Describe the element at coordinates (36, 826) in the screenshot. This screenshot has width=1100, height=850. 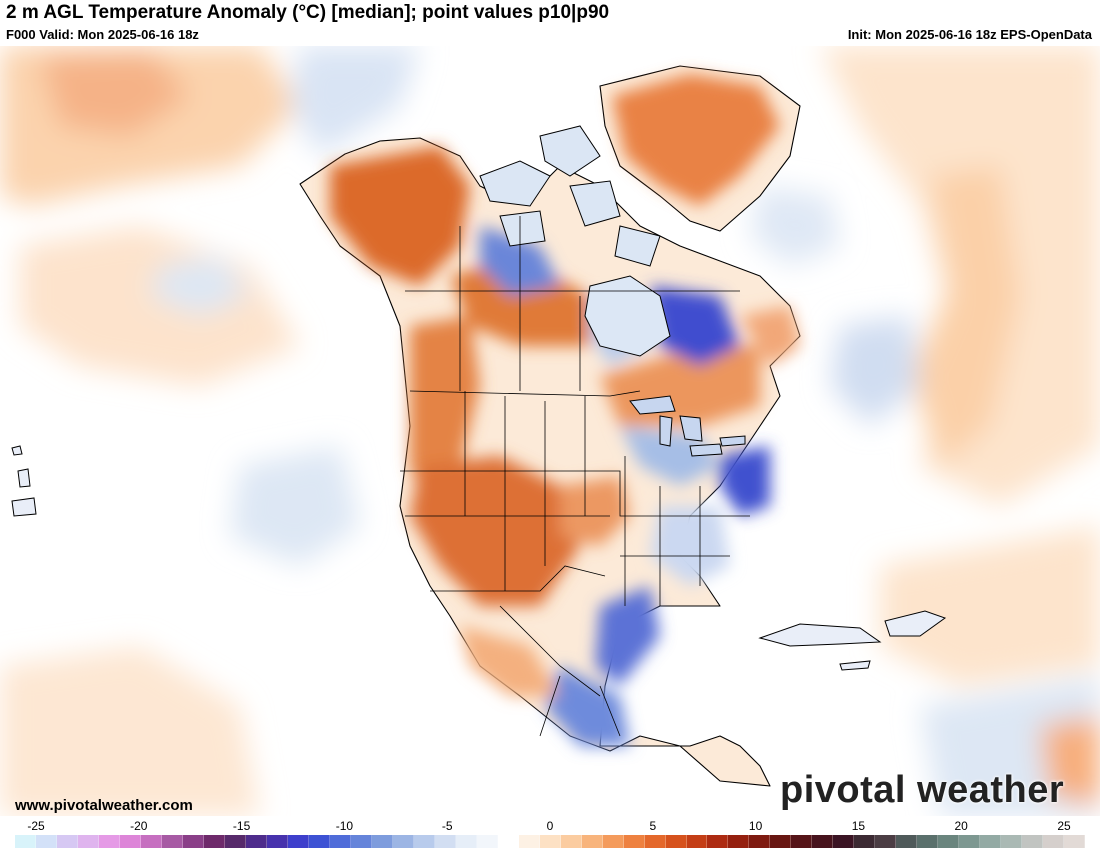
I see `colorbar-tick-label: -25` at that location.